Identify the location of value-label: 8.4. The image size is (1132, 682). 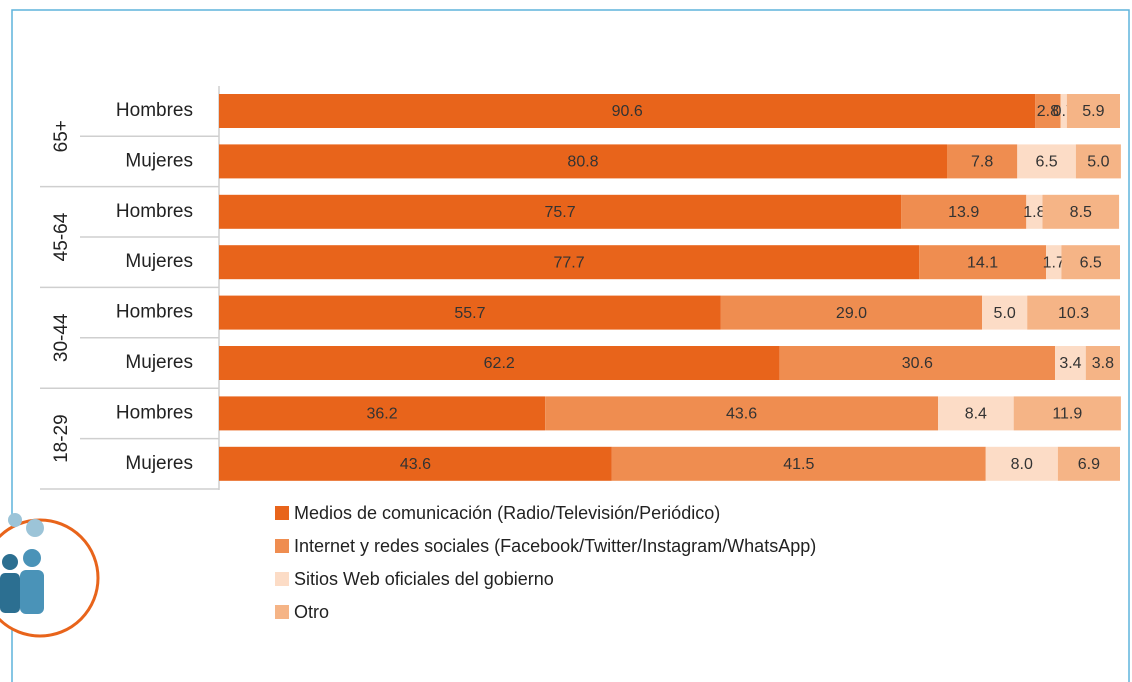
(976, 414).